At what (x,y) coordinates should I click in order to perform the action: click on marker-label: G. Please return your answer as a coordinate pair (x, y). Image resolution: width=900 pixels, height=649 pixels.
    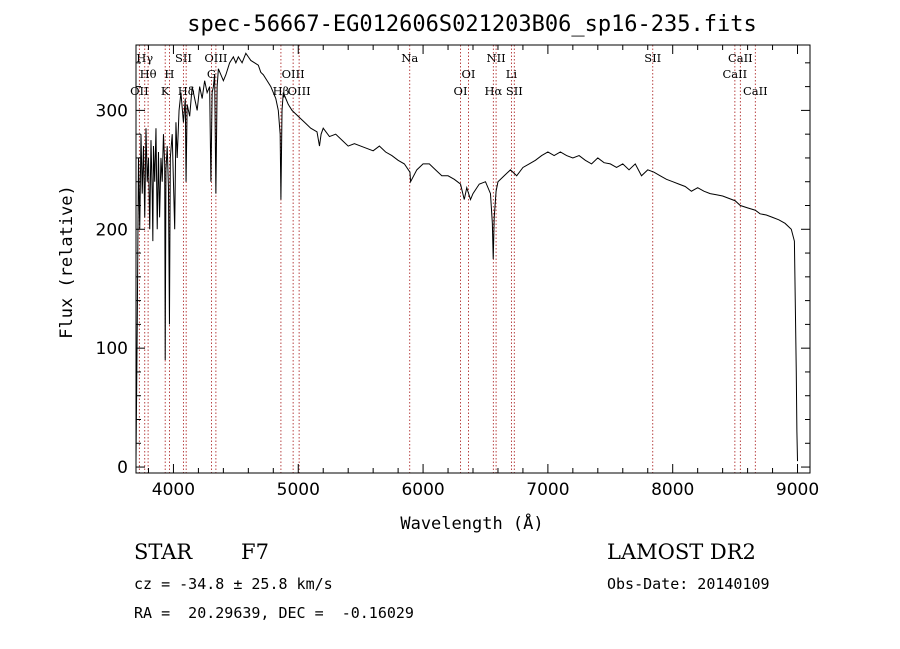
    Looking at the image, I should click on (211, 74).